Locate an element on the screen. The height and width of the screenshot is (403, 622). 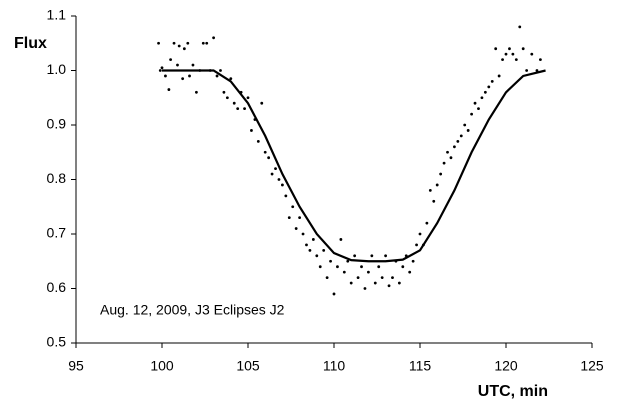
y-tick-label: 0.9 is located at coordinates (57, 124).